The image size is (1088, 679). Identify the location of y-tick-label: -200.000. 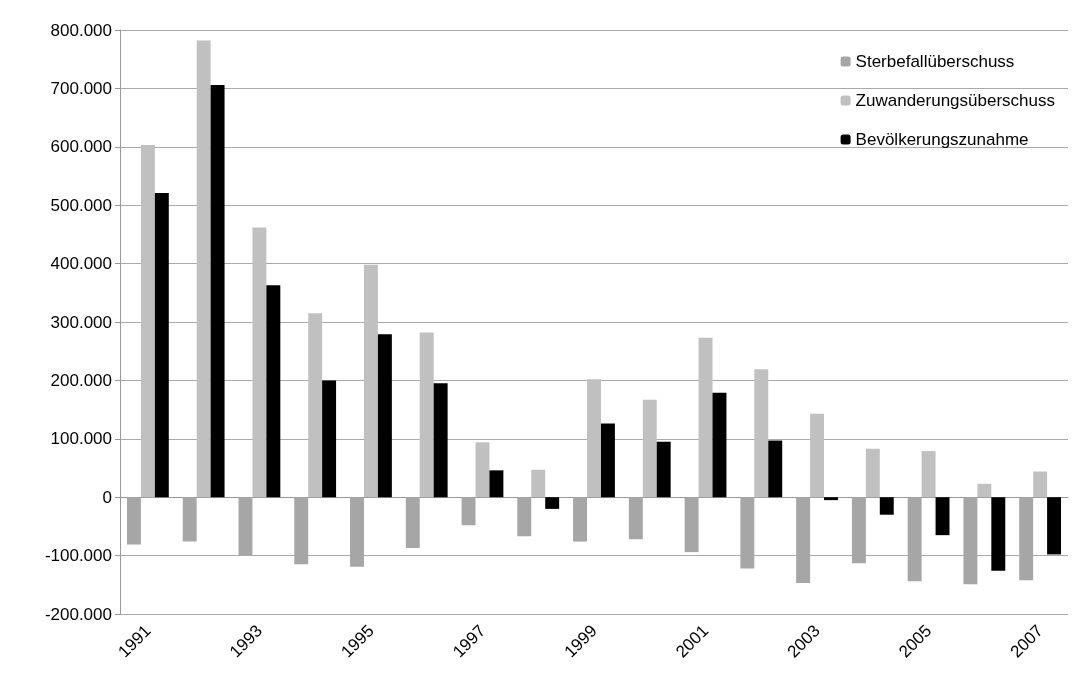
(78, 614).